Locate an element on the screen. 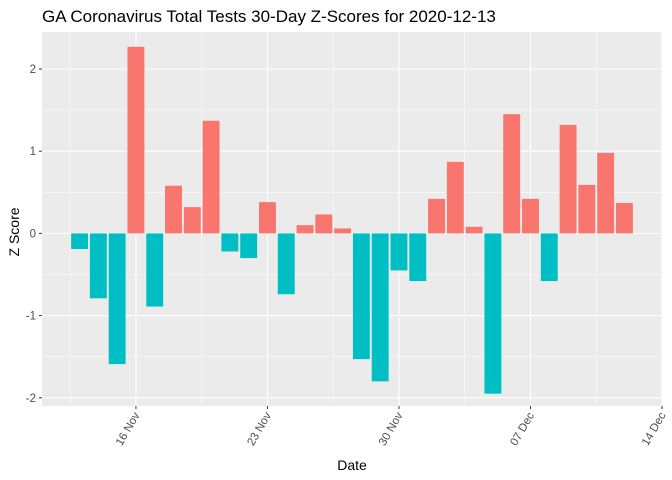  x-axis: 16 Nov 23 Nov 30 Nov 07 Dec 14 Dec is located at coordinates (391, 427).